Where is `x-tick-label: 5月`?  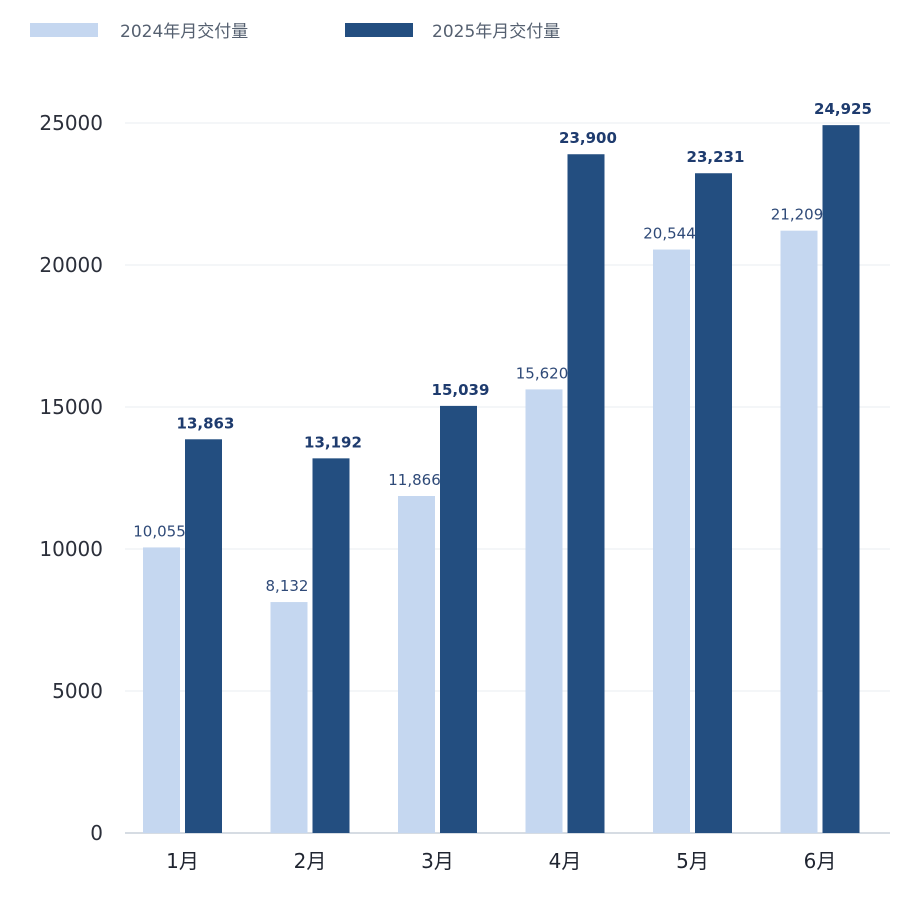
x-tick-label: 5月 is located at coordinates (692, 861).